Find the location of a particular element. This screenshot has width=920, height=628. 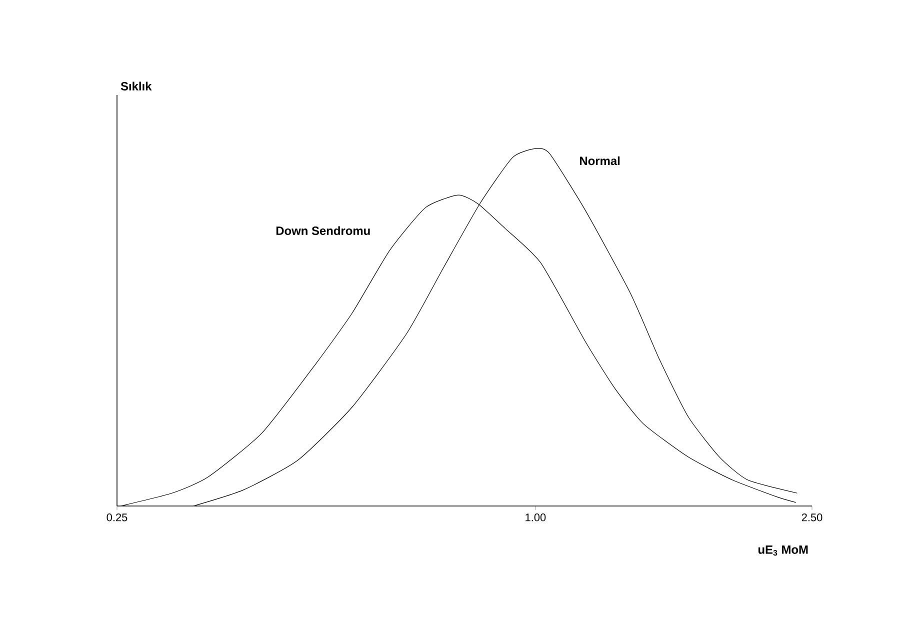

series-label: Normal is located at coordinates (600, 161).